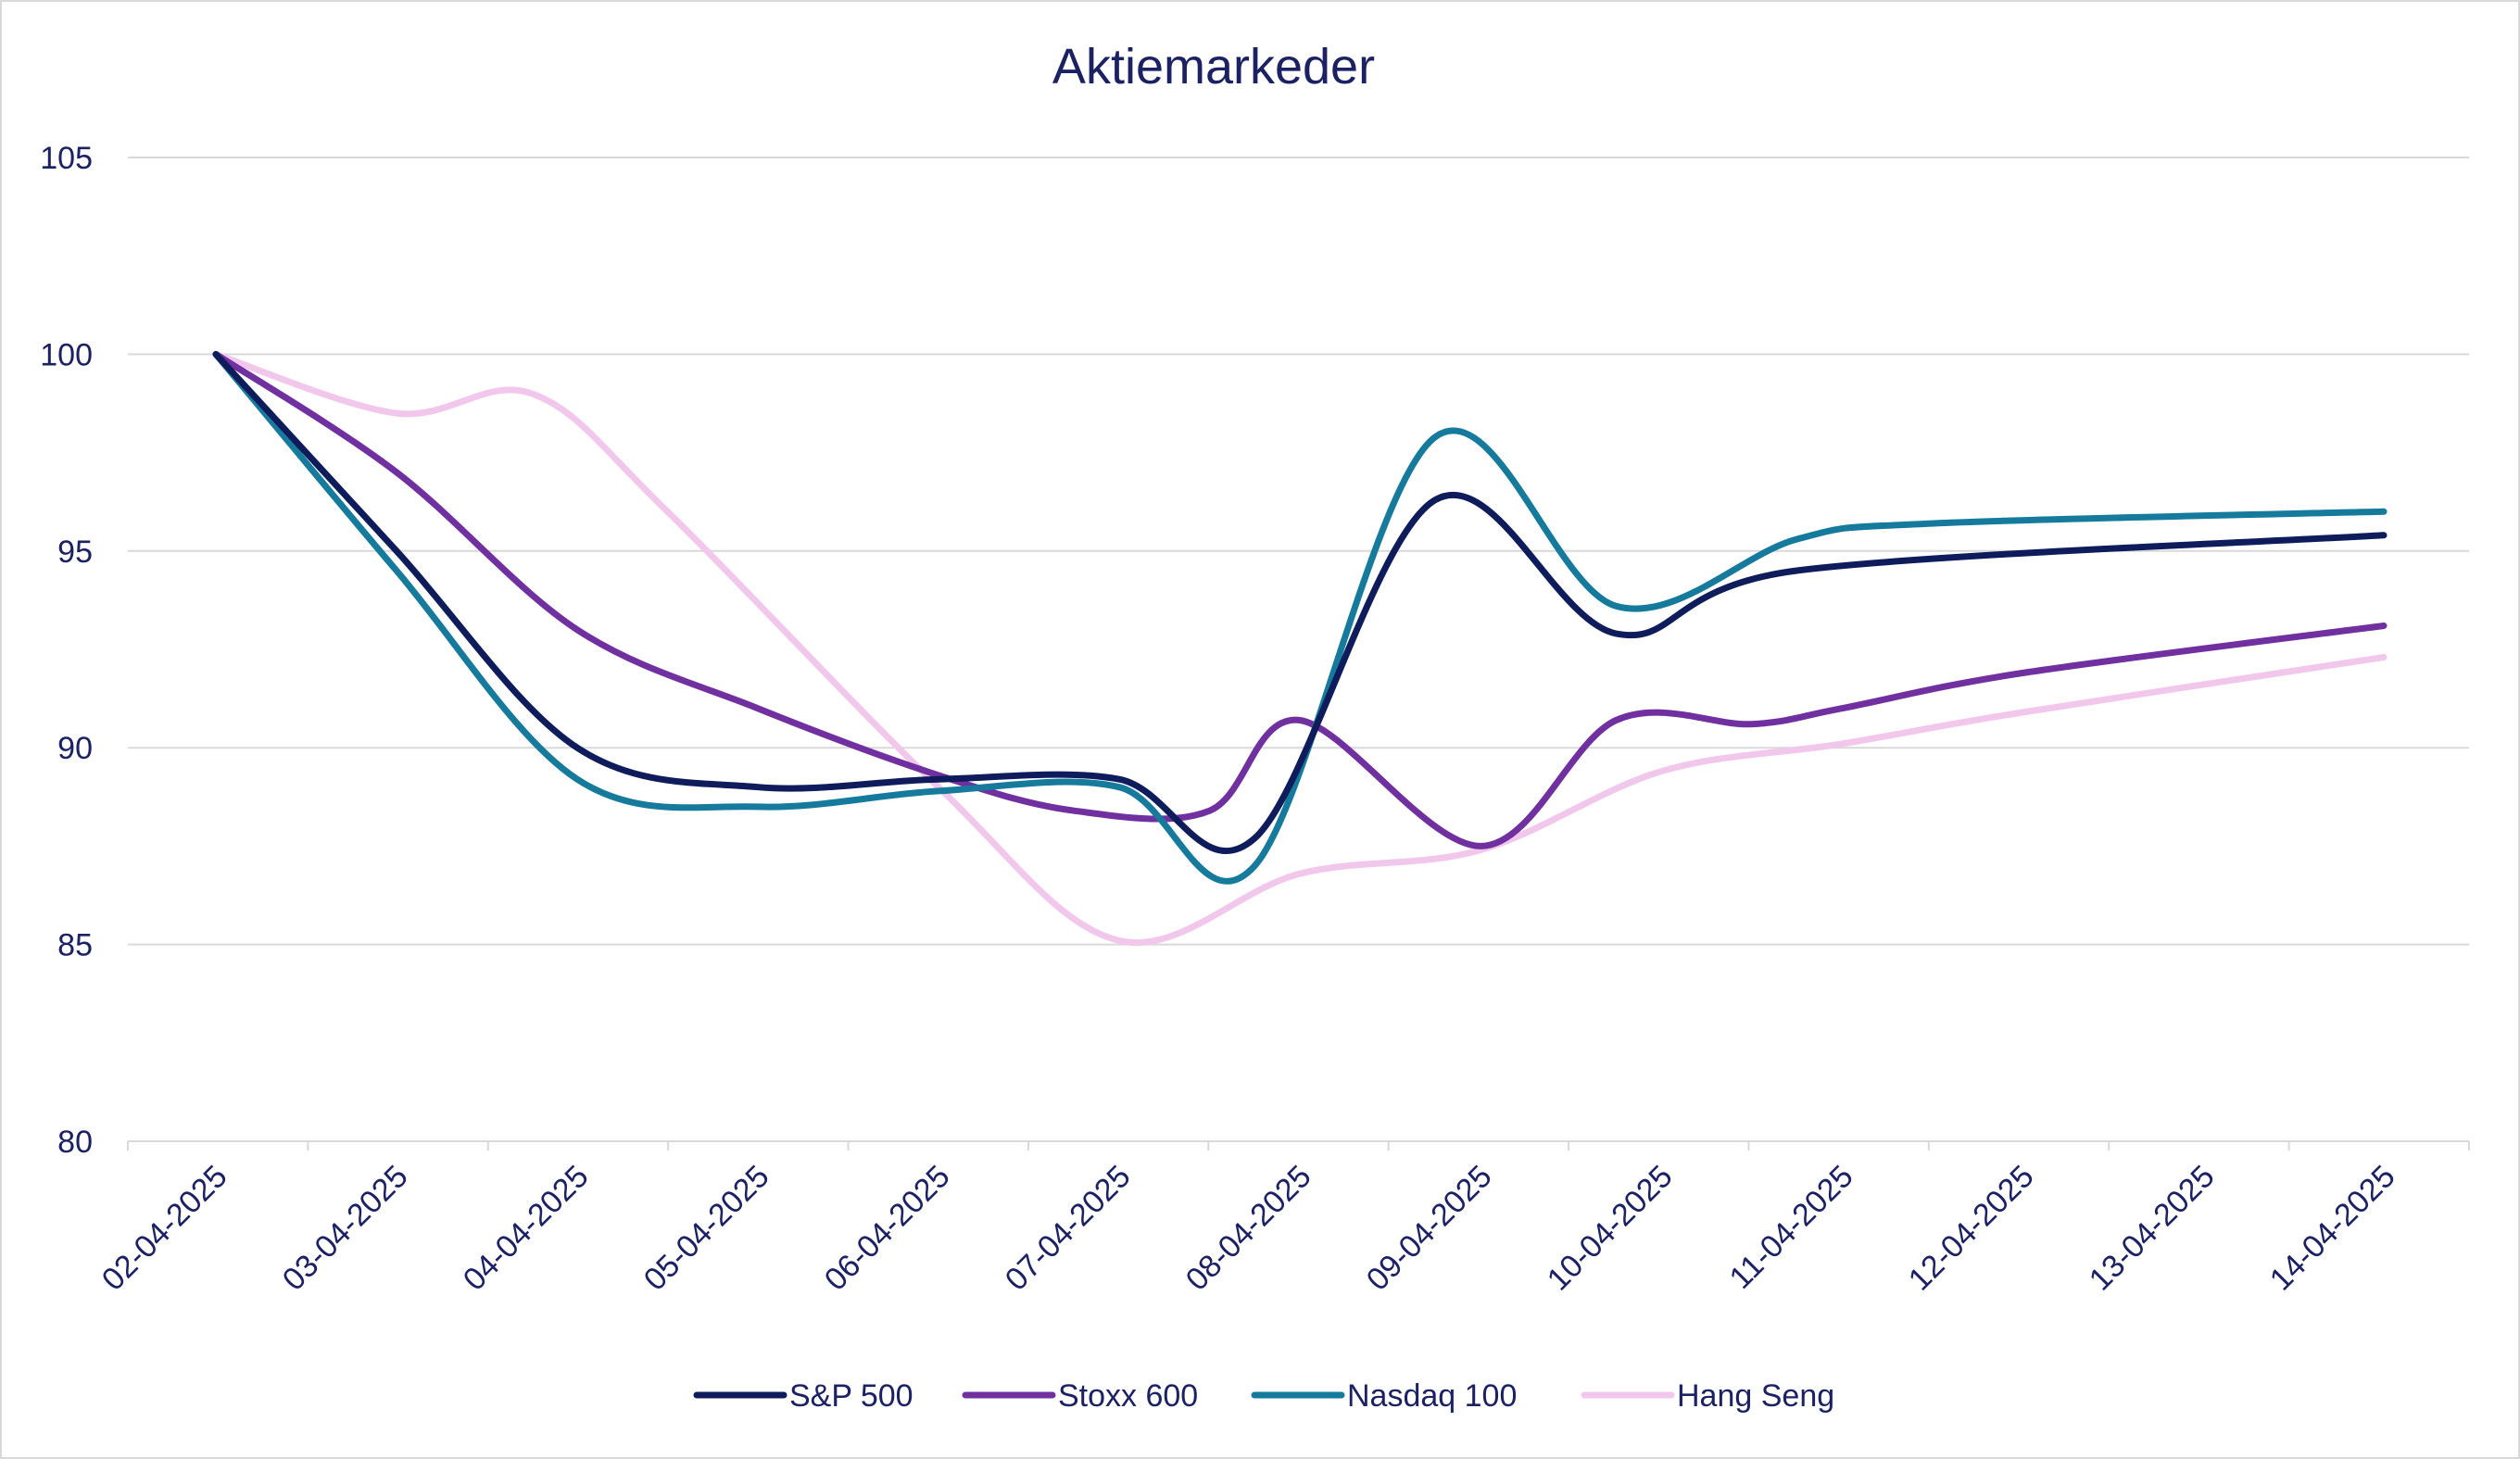 This screenshot has height=1459, width=2520. I want to click on x-tick-label: 07-04-2025, so click(1068, 1228).